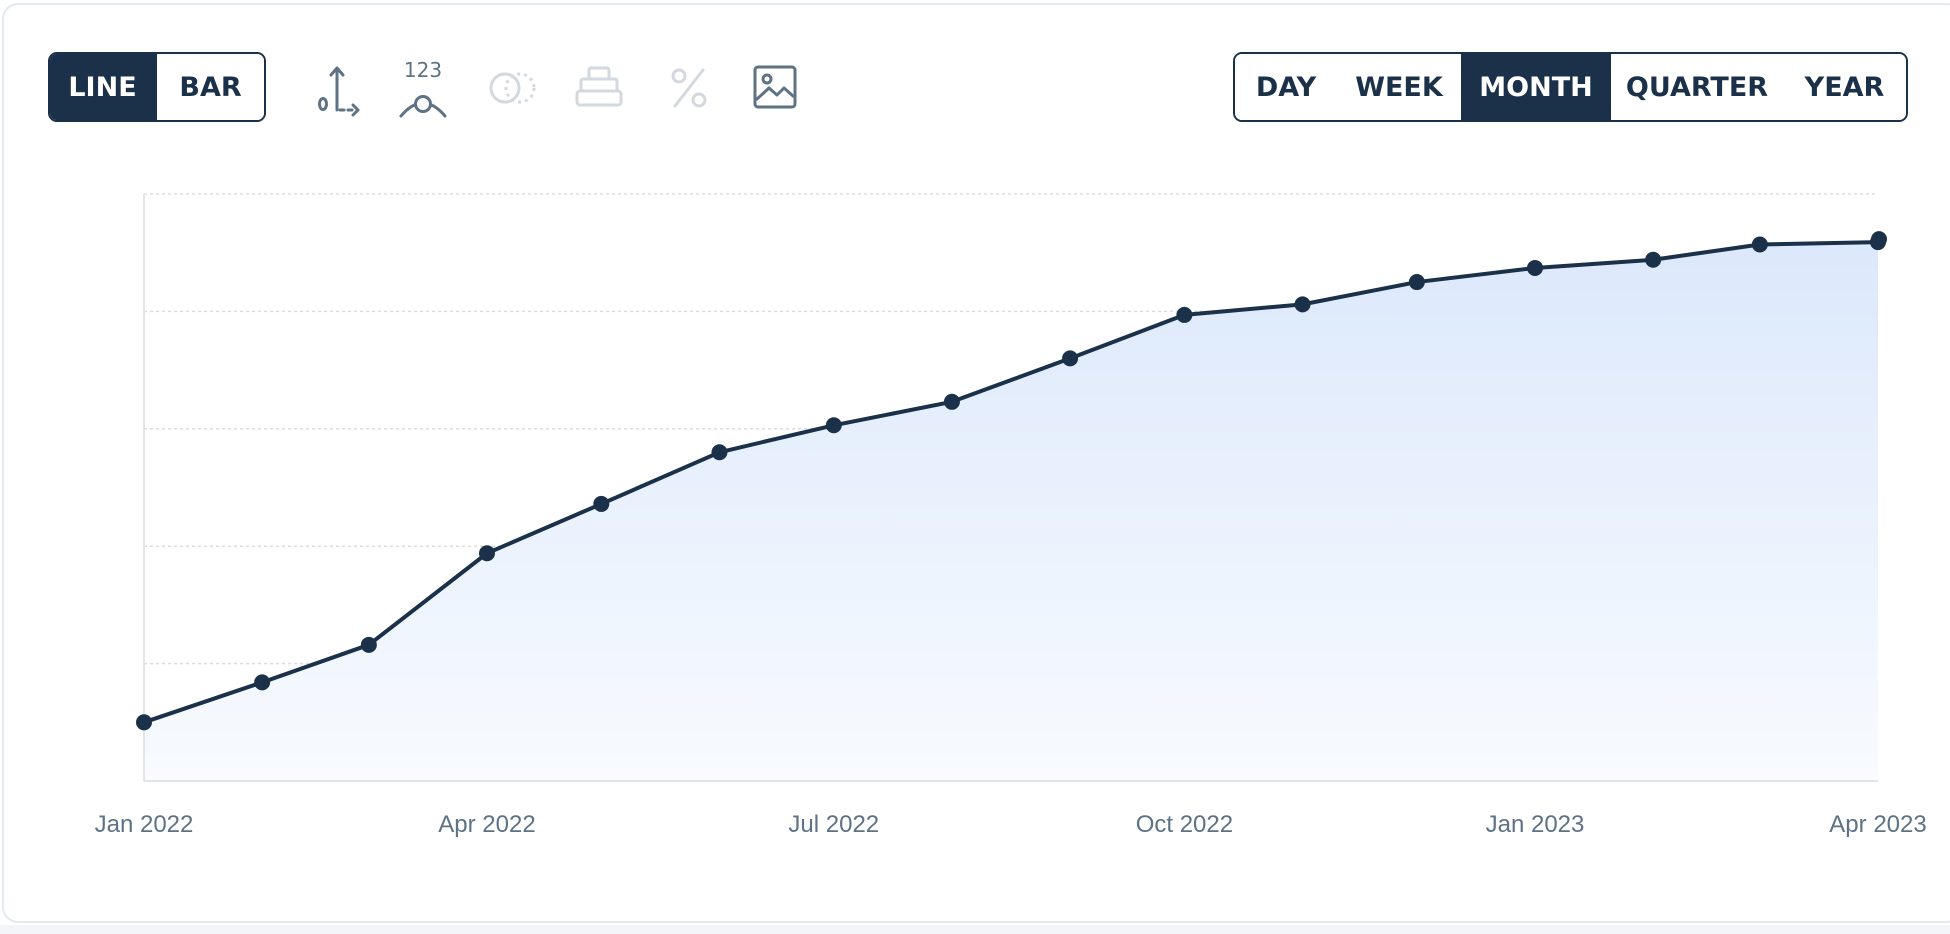 This screenshot has height=934, width=1950. Describe the element at coordinates (423, 70) in the screenshot. I see `data-labels-text: 123` at that location.